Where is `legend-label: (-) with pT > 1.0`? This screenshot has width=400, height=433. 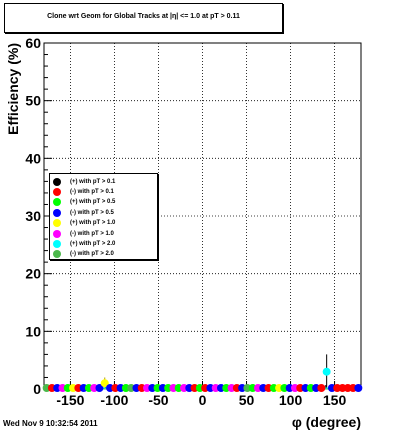
legend-label: (-) with pT > 1.0 is located at coordinates (92, 234).